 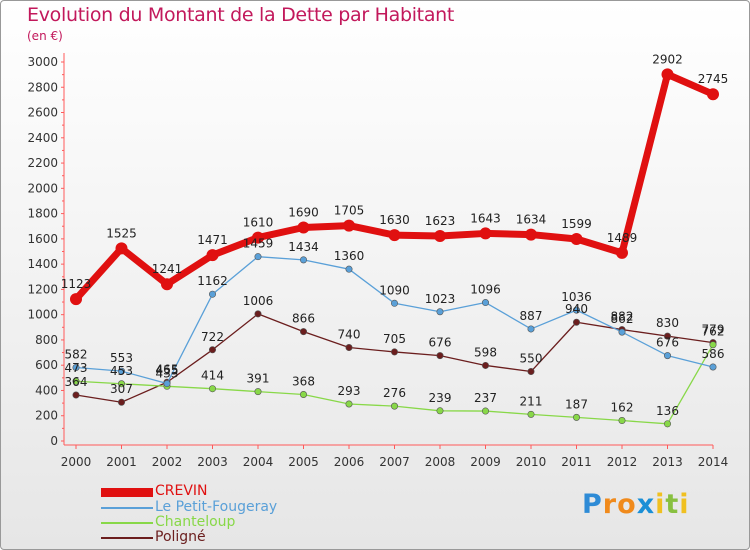 What do you see at coordinates (46, 390) in the screenshot?
I see `y-tick-label: 400` at bounding box center [46, 390].